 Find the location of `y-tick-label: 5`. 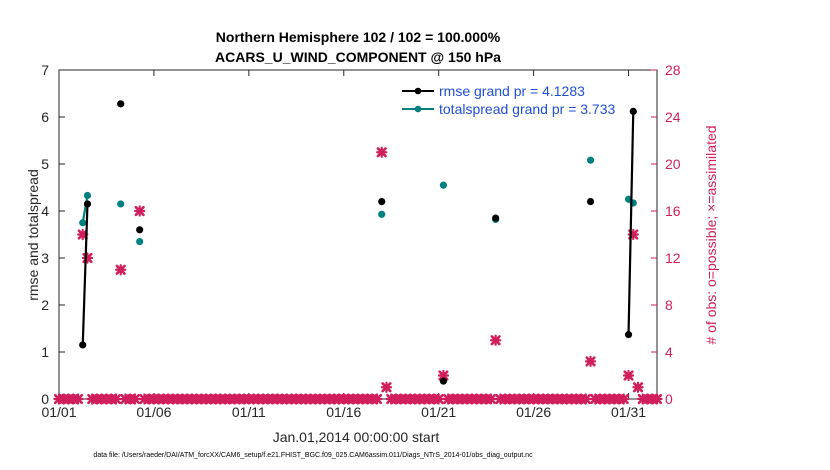

y-tick-label: 5 is located at coordinates (45, 164).